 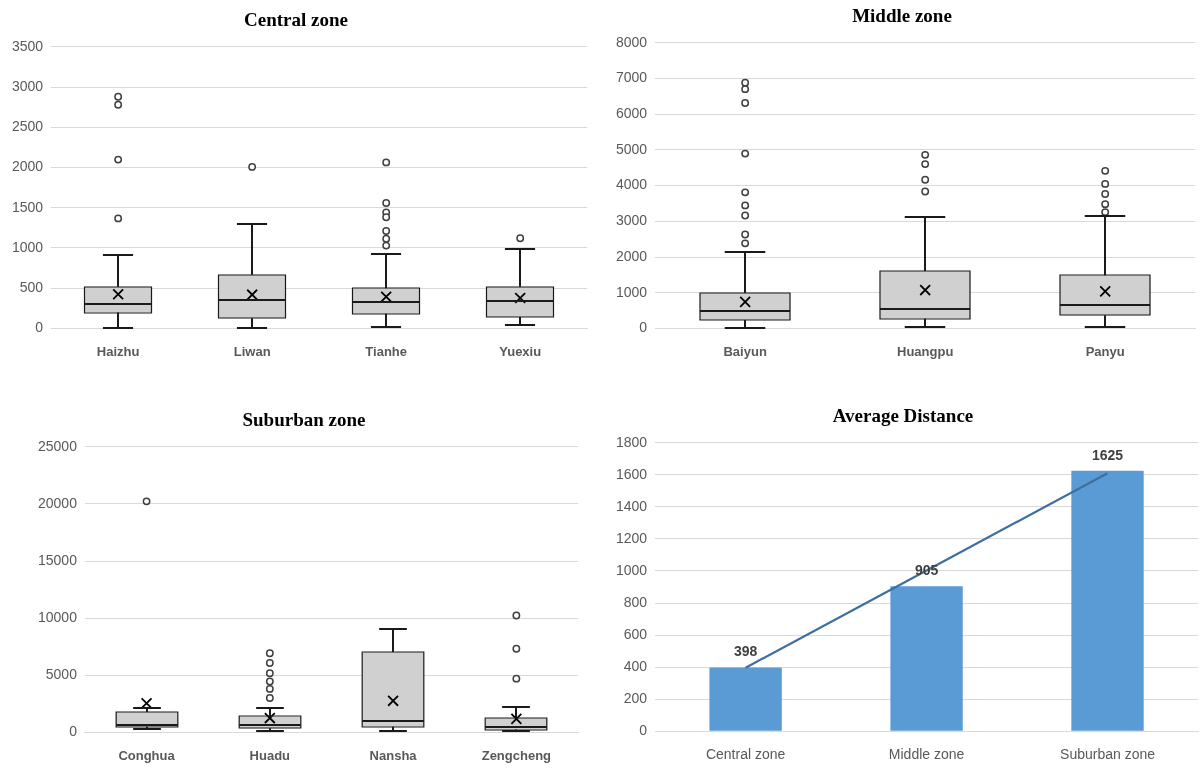 I want to click on x-tick-label: Tianhe, so click(x=386, y=351).